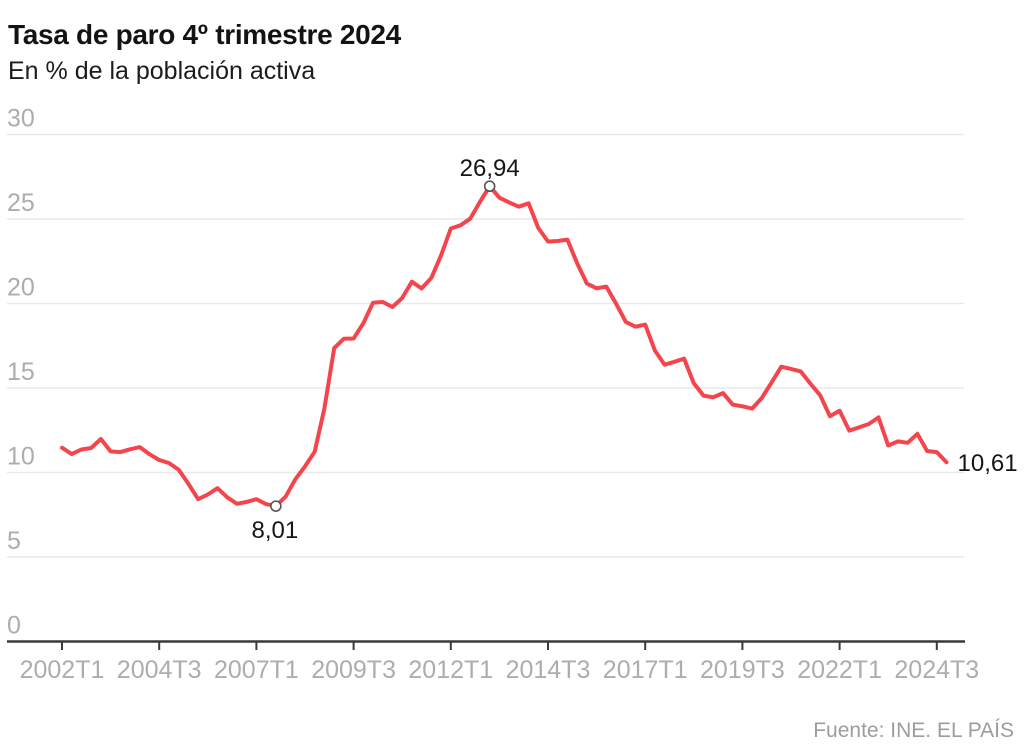 This screenshot has width=1024, height=755. Describe the element at coordinates (256, 670) in the screenshot. I see `x-tick-label-2007T1: 2007T1` at that location.